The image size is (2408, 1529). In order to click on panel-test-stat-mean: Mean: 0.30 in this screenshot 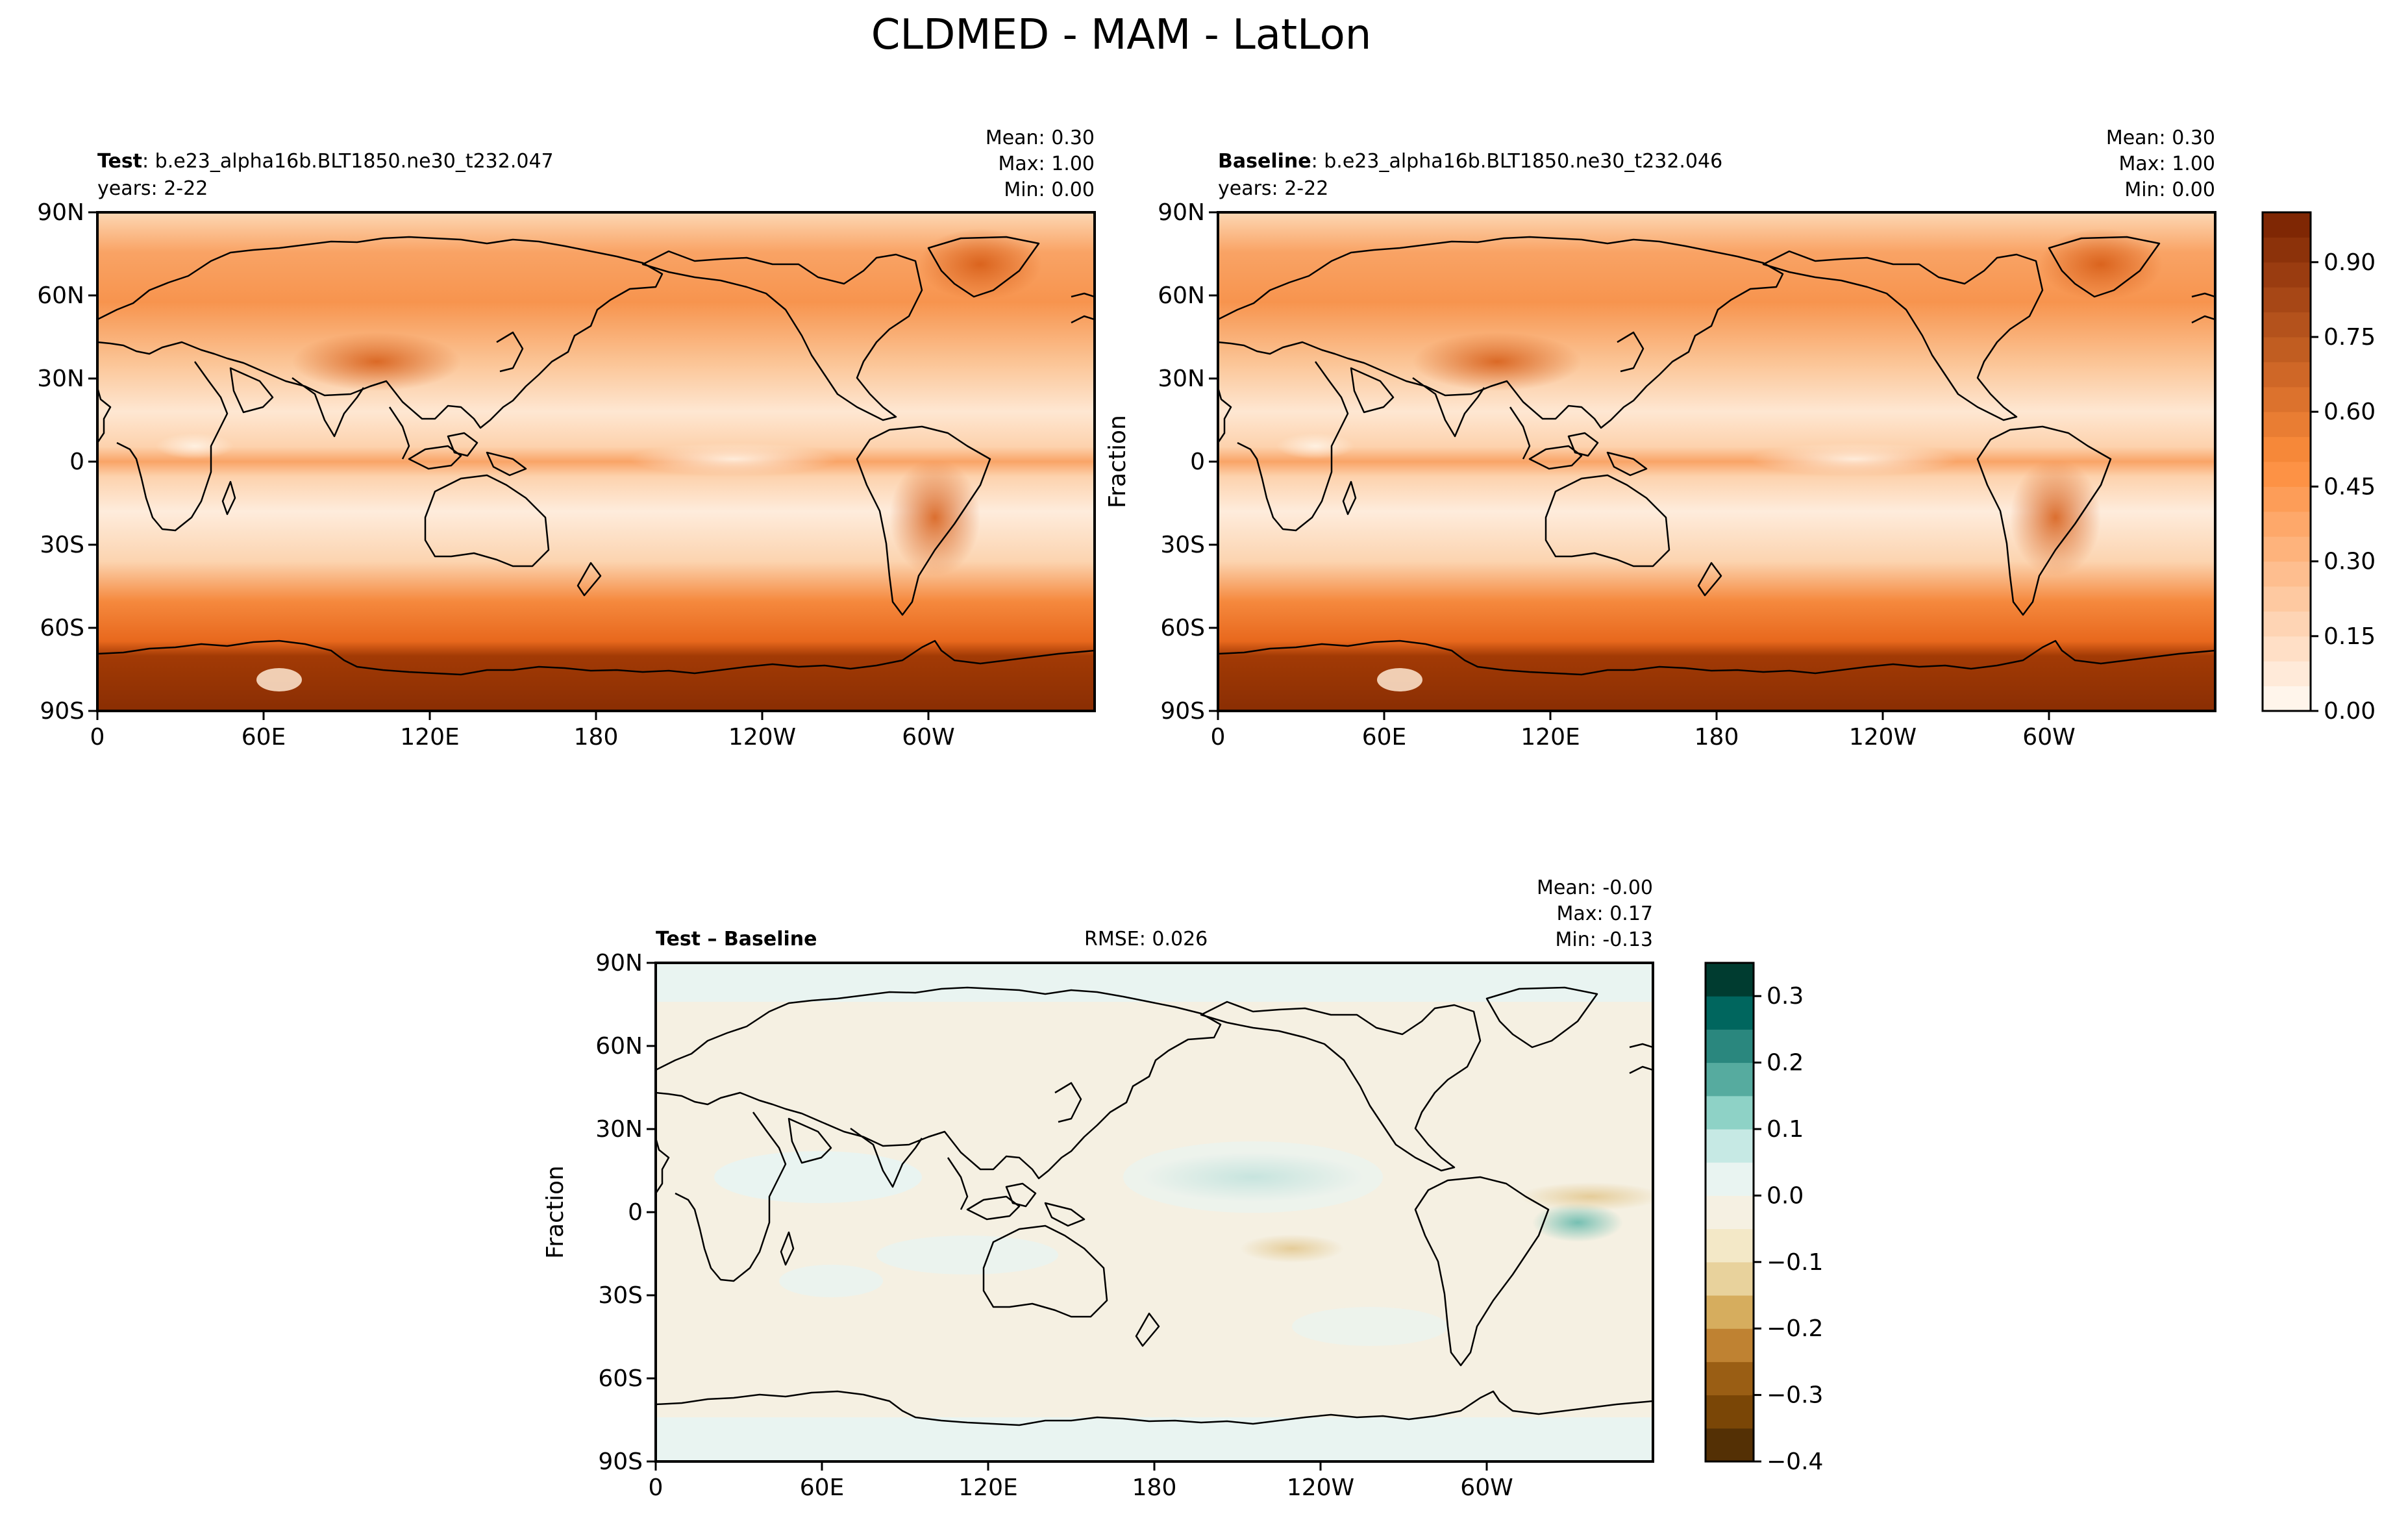, I will do `click(1040, 138)`.